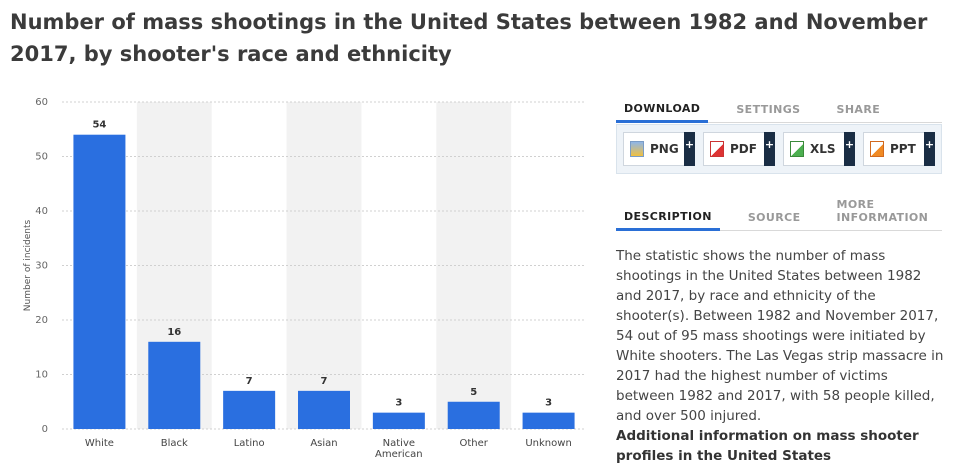 This screenshot has height=474, width=980. What do you see at coordinates (41, 266) in the screenshot?
I see `y-tick-label: 30` at bounding box center [41, 266].